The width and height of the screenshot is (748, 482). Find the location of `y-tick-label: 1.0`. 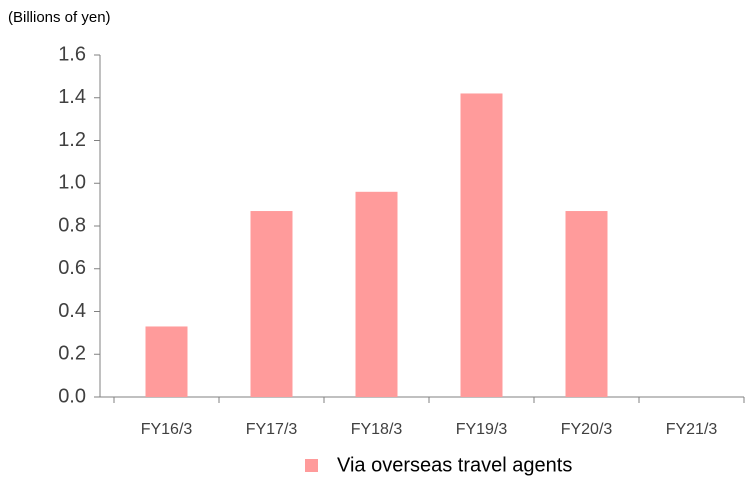

y-tick-label: 1.0 is located at coordinates (72, 183).